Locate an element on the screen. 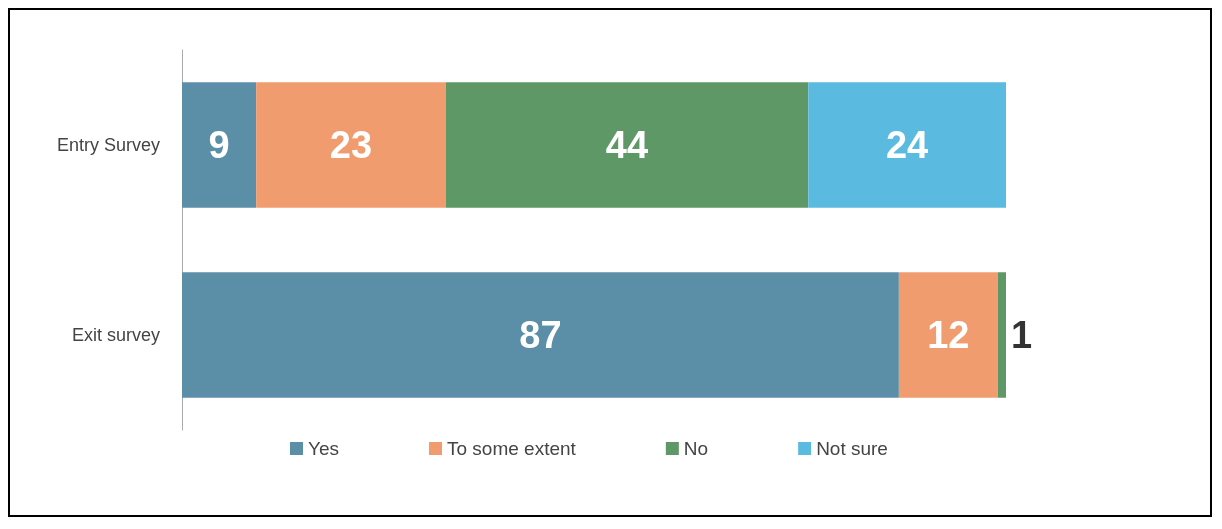 Image resolution: width=1222 pixels, height=529 pixels. data-label: 87 is located at coordinates (540, 335).